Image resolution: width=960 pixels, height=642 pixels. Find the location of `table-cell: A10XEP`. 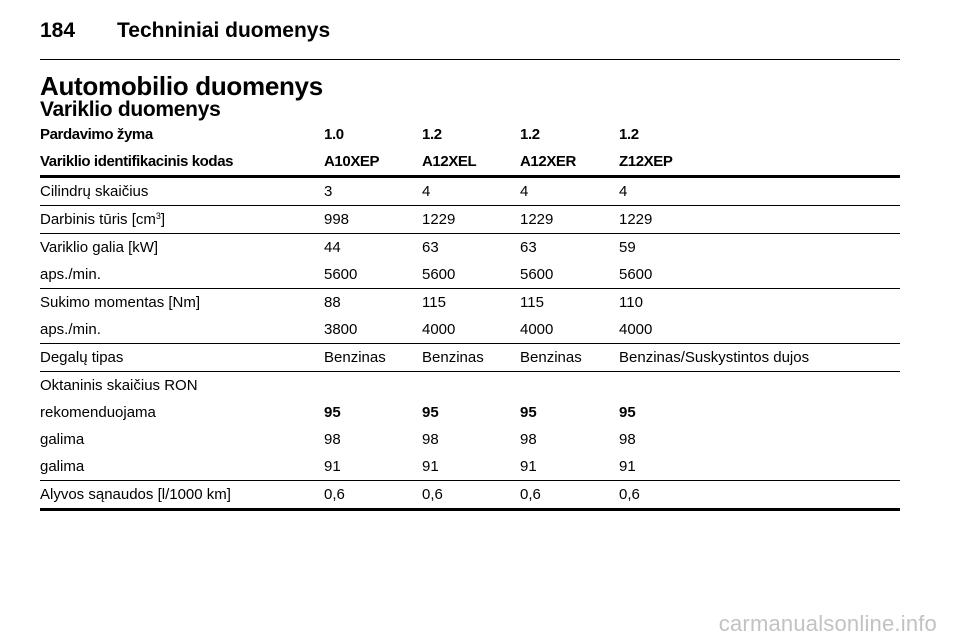

table-cell: A10XEP is located at coordinates (373, 163).